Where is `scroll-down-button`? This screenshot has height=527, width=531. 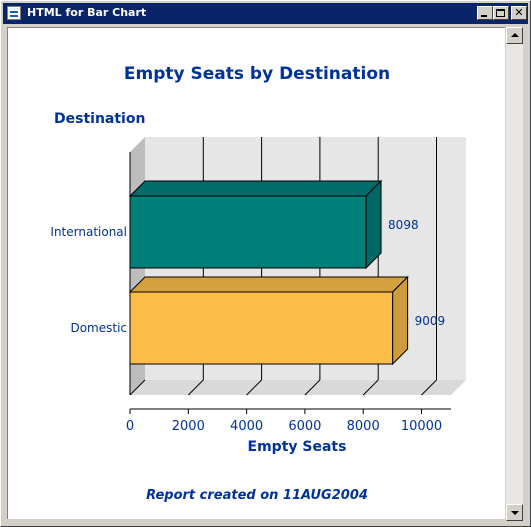 scroll-down-button is located at coordinates (514, 512).